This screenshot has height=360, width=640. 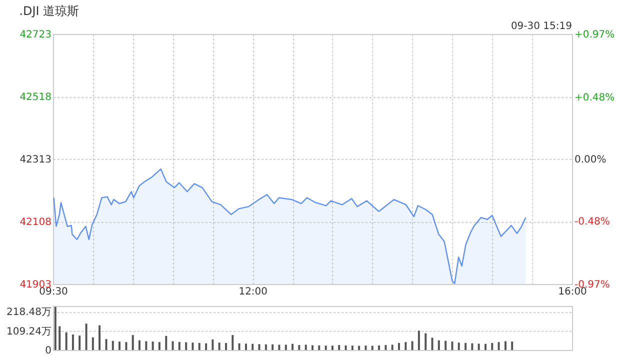 I want to click on y2-tick-label: -0.48%, so click(x=592, y=222).